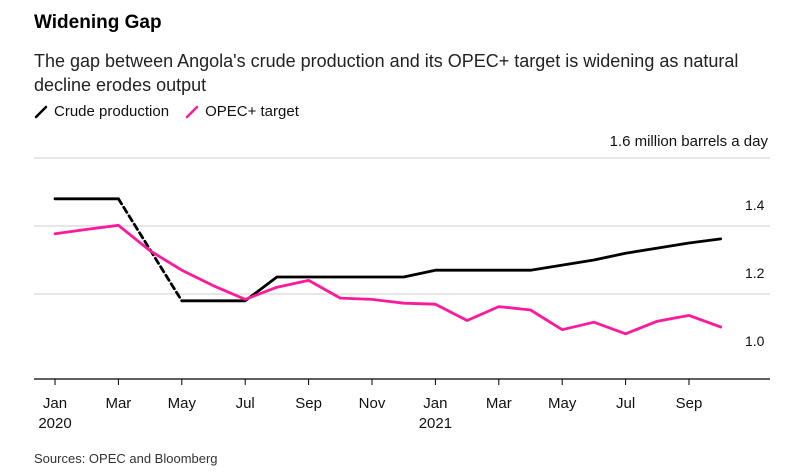  I want to click on y-tick-label: 1.2, so click(755, 273).